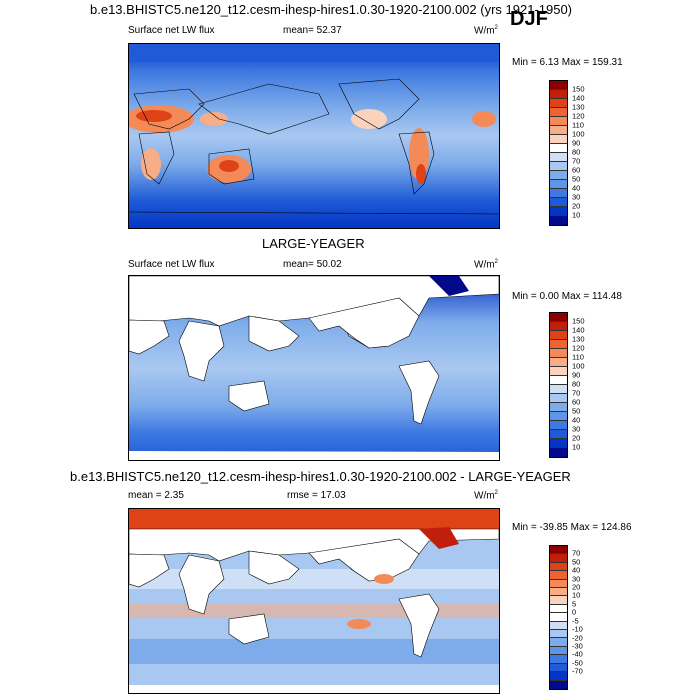  What do you see at coordinates (577, 671) in the screenshot?
I see `colorbar-tick-label: -70` at bounding box center [577, 671].